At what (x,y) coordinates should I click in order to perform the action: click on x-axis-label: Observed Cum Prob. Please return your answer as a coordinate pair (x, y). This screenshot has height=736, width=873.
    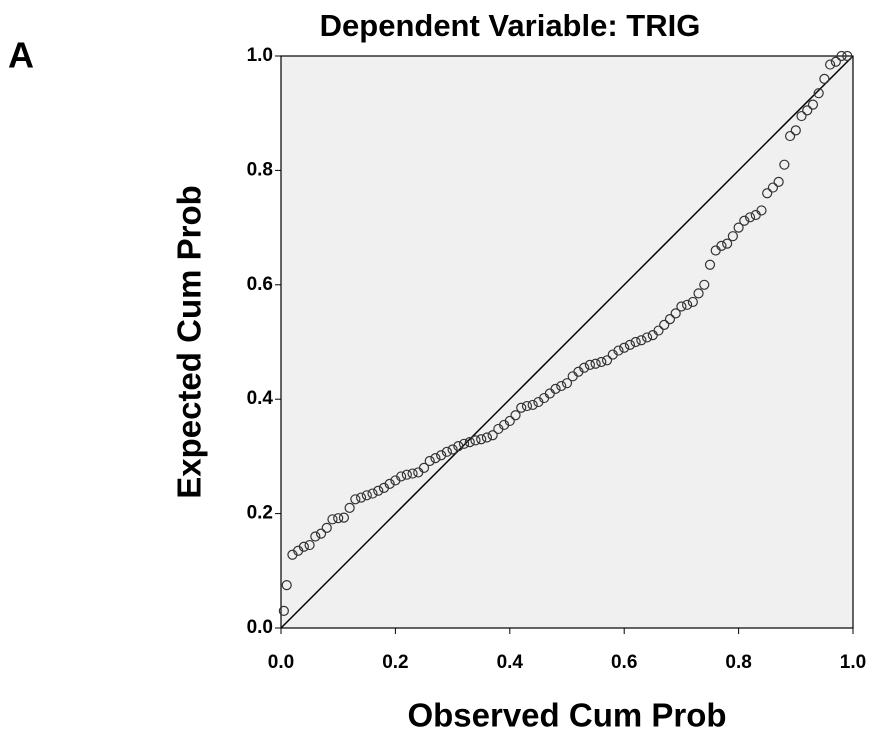
    Looking at the image, I should click on (566, 715).